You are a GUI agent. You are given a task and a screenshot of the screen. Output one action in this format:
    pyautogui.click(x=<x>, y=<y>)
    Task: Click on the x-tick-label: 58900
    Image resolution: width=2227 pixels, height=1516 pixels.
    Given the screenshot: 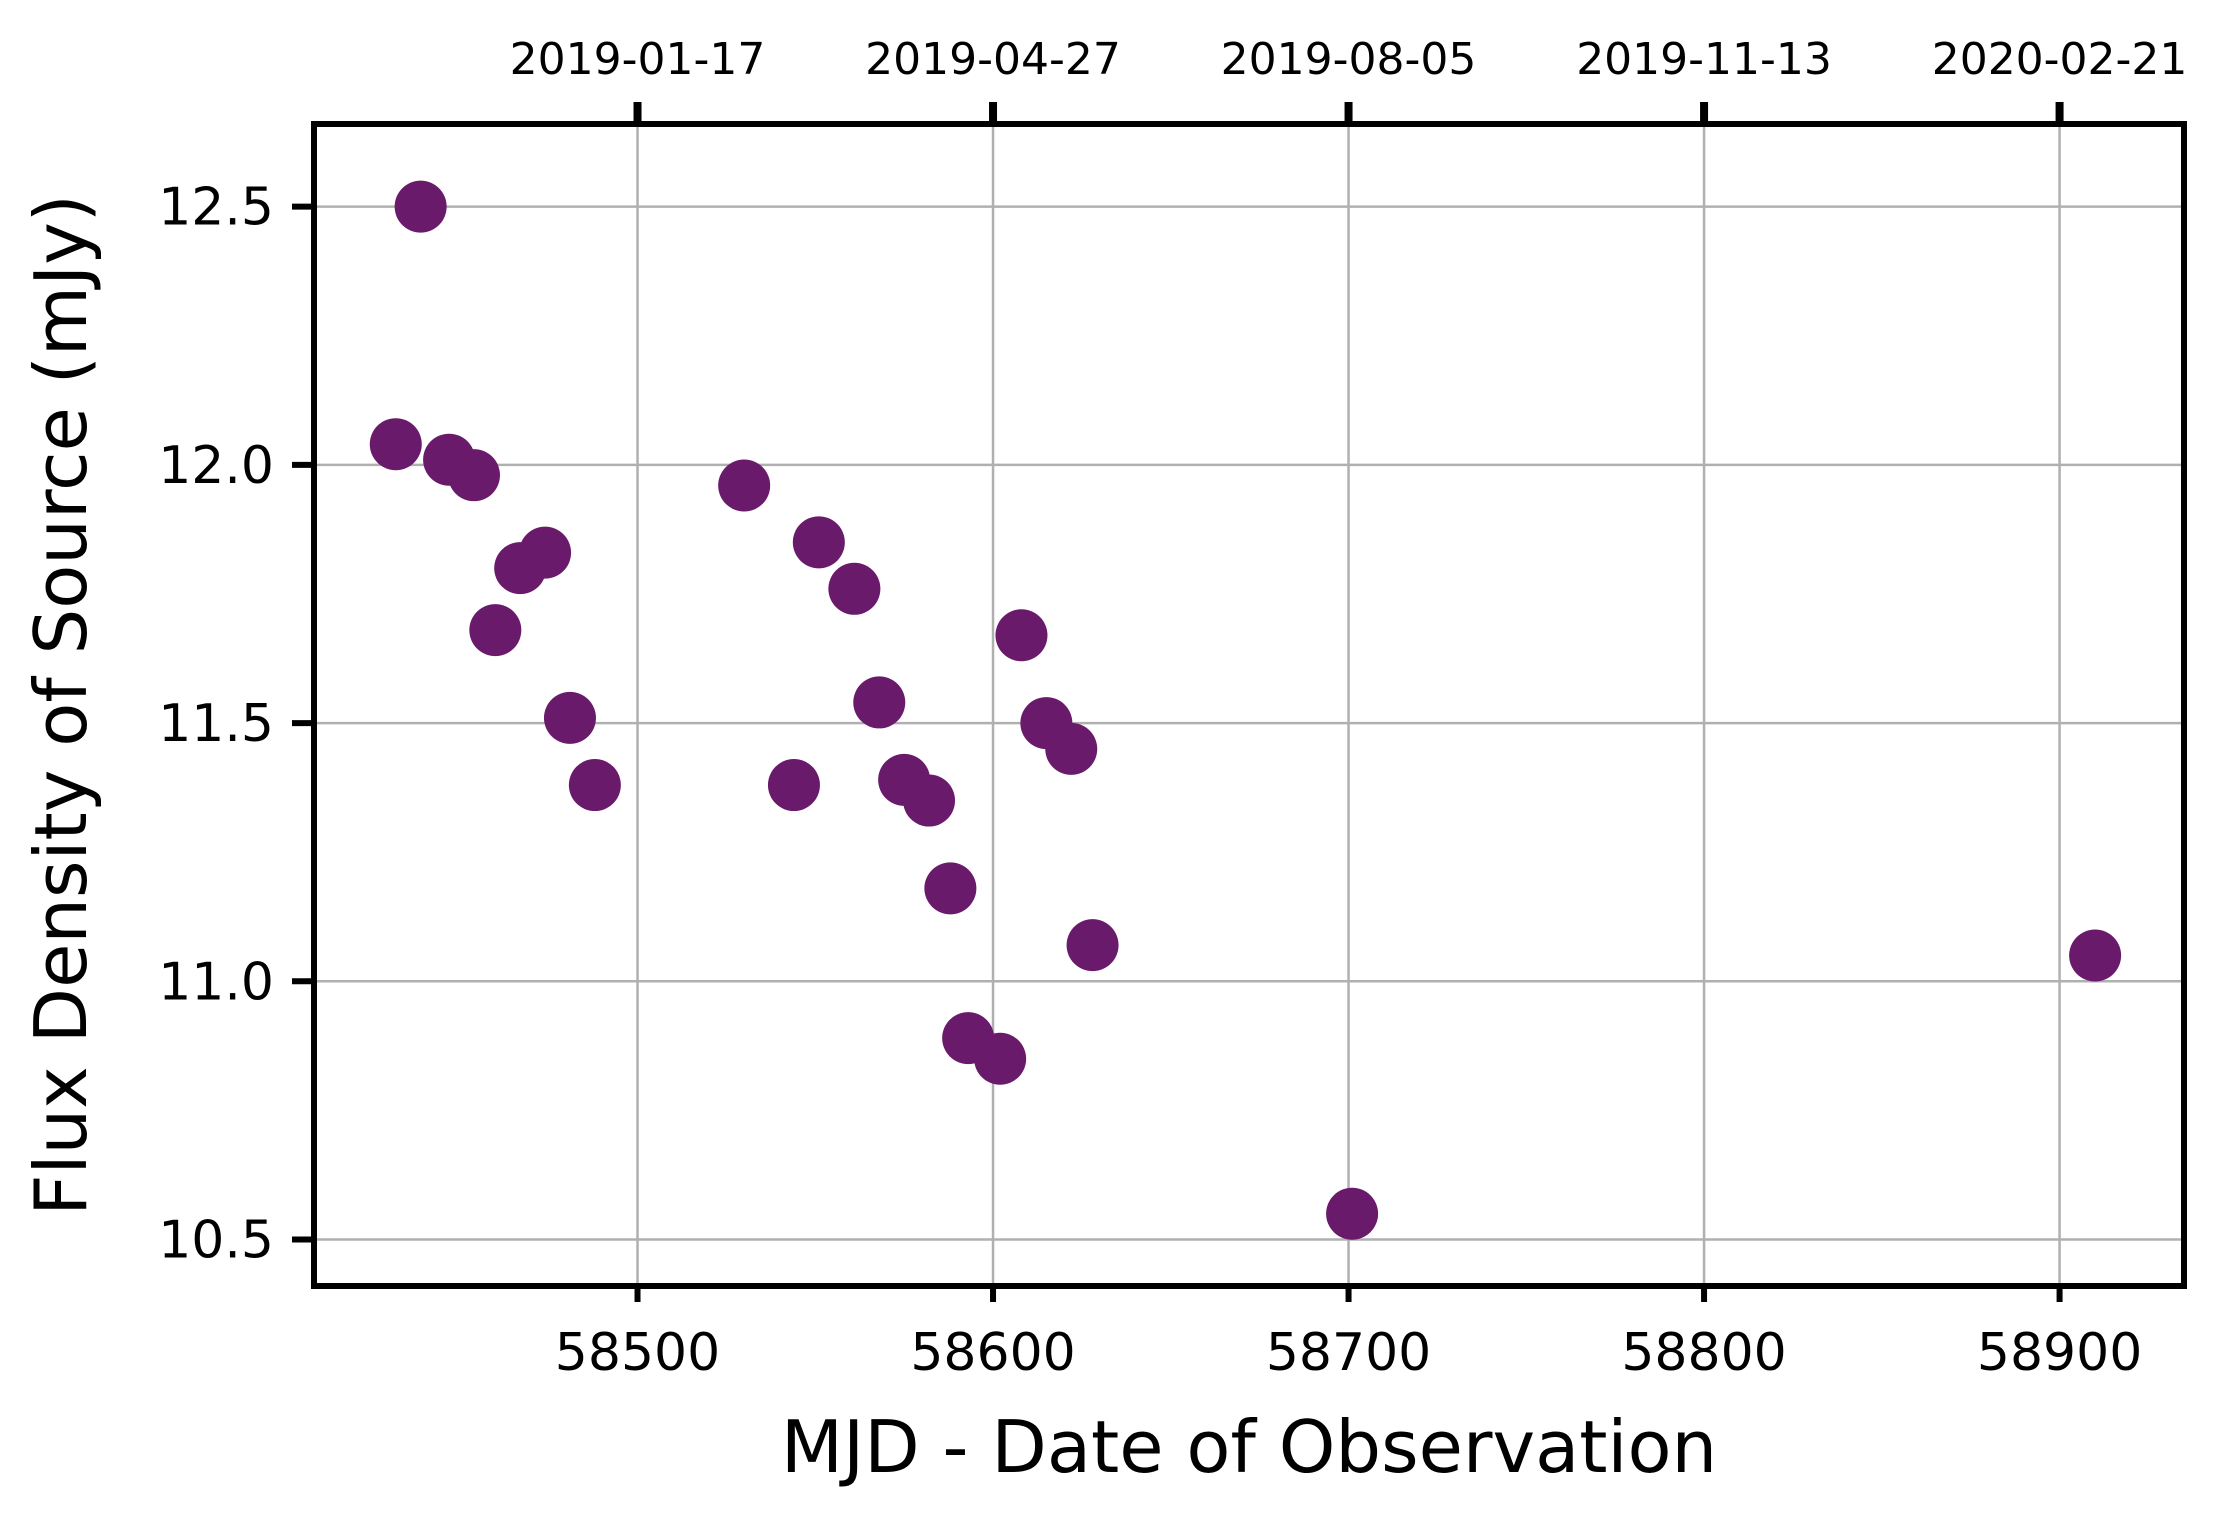 What is the action you would take?
    pyautogui.click(x=2059, y=1353)
    